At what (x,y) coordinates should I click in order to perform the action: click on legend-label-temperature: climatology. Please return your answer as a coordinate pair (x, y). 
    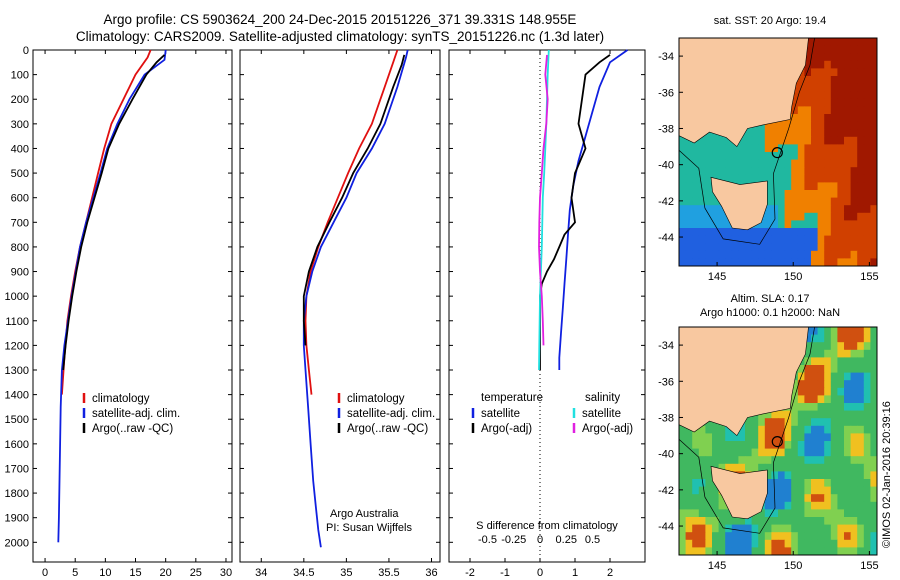
    Looking at the image, I should click on (121, 399).